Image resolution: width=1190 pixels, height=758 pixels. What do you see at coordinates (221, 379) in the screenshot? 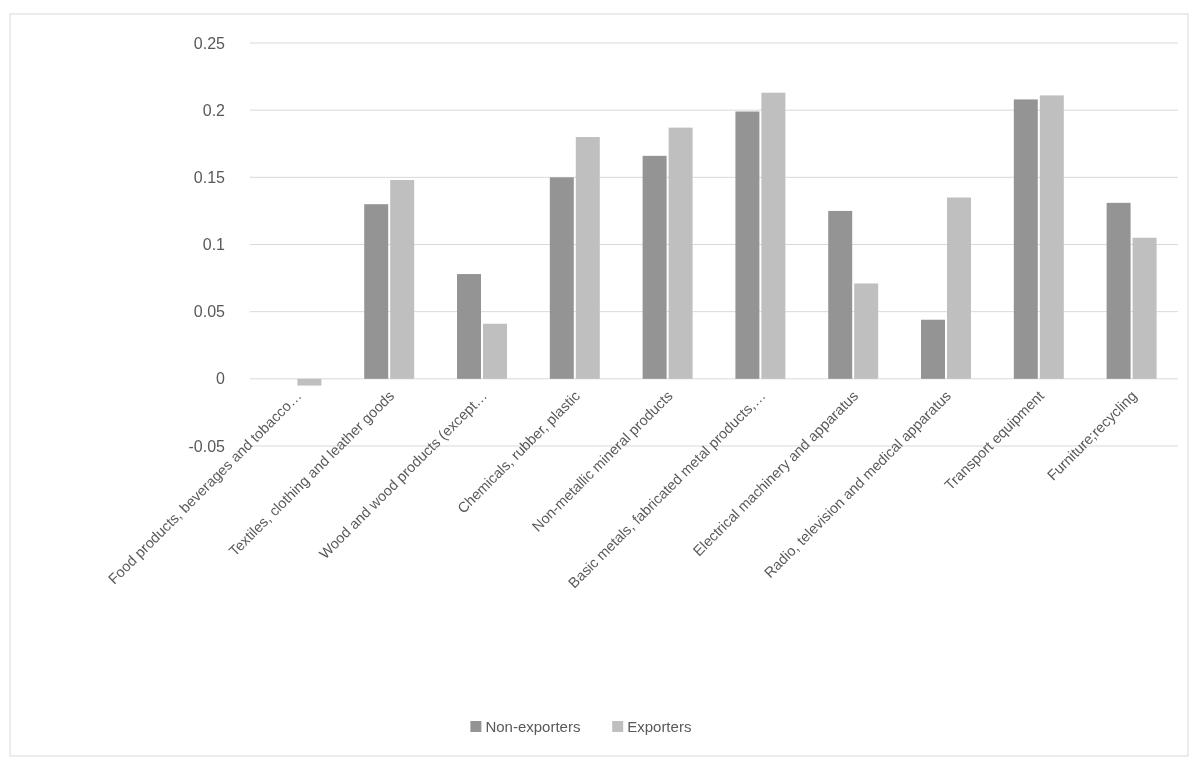
I see `y-tick-label: 0` at bounding box center [221, 379].